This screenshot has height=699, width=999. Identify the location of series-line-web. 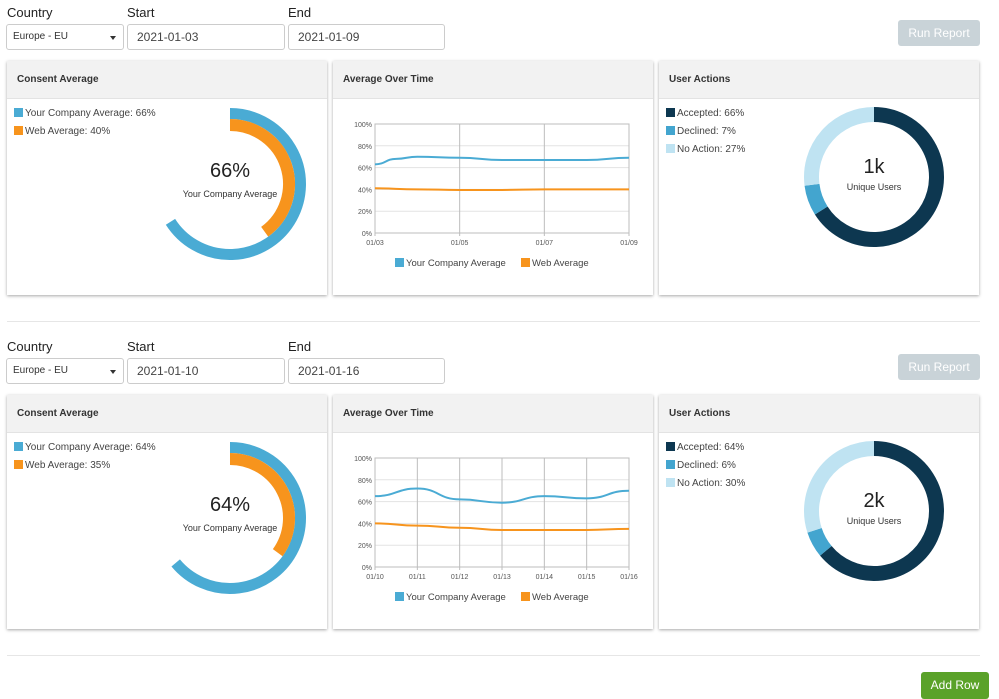
(502, 526).